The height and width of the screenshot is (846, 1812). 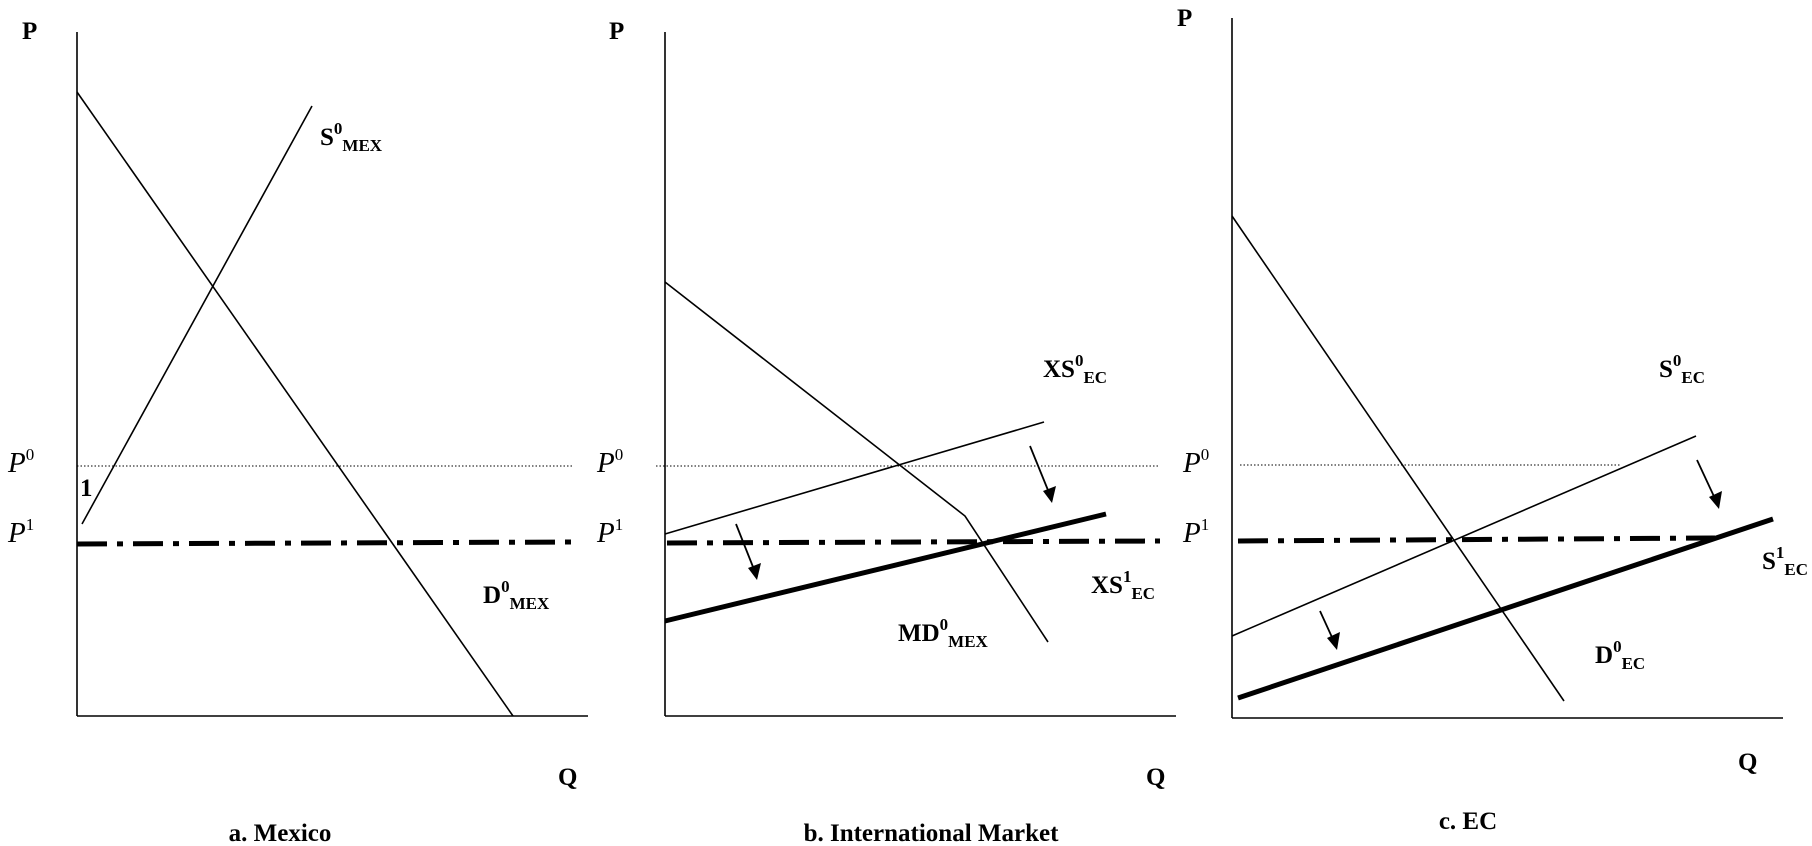 What do you see at coordinates (609, 532) in the screenshot?
I see `international-p1-label: P1` at bounding box center [609, 532].